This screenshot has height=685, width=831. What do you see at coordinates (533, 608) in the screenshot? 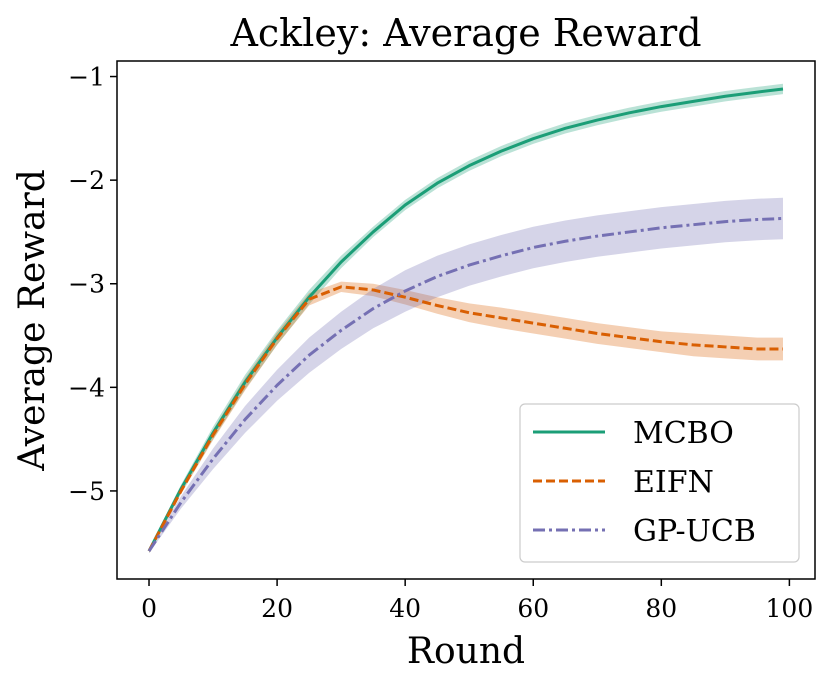
I see `x-tick-label: 60` at bounding box center [533, 608].